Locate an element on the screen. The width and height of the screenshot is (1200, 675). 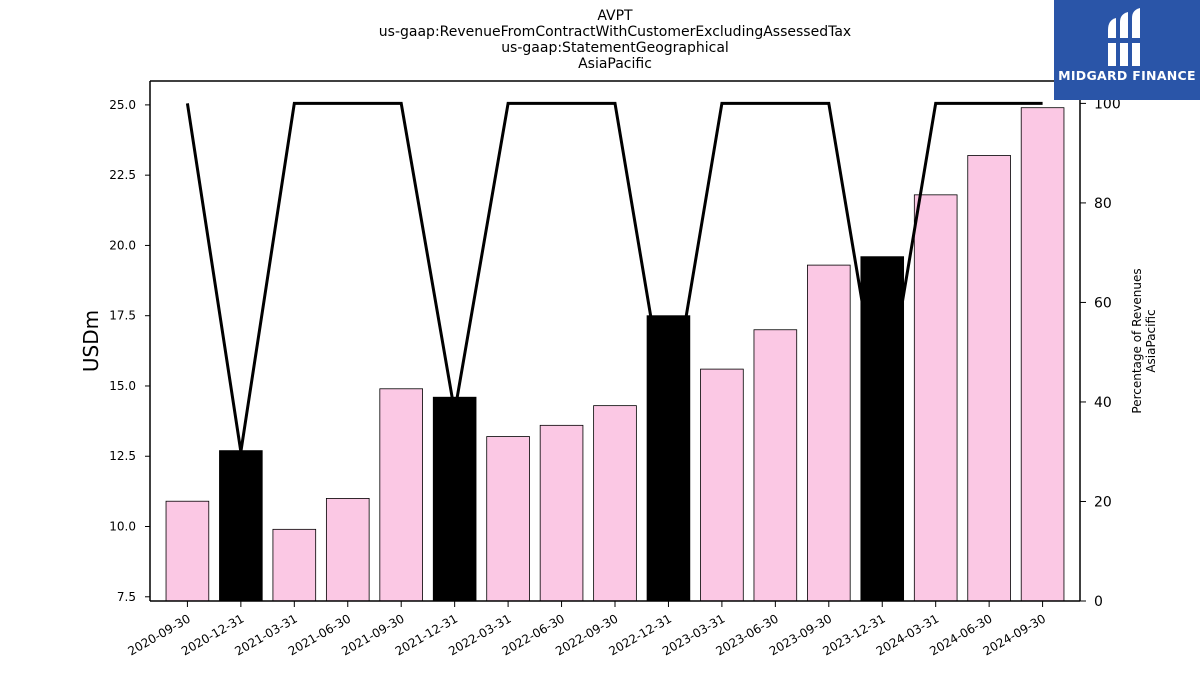
y-tick-label: 10.0 is located at coordinates (122, 527).